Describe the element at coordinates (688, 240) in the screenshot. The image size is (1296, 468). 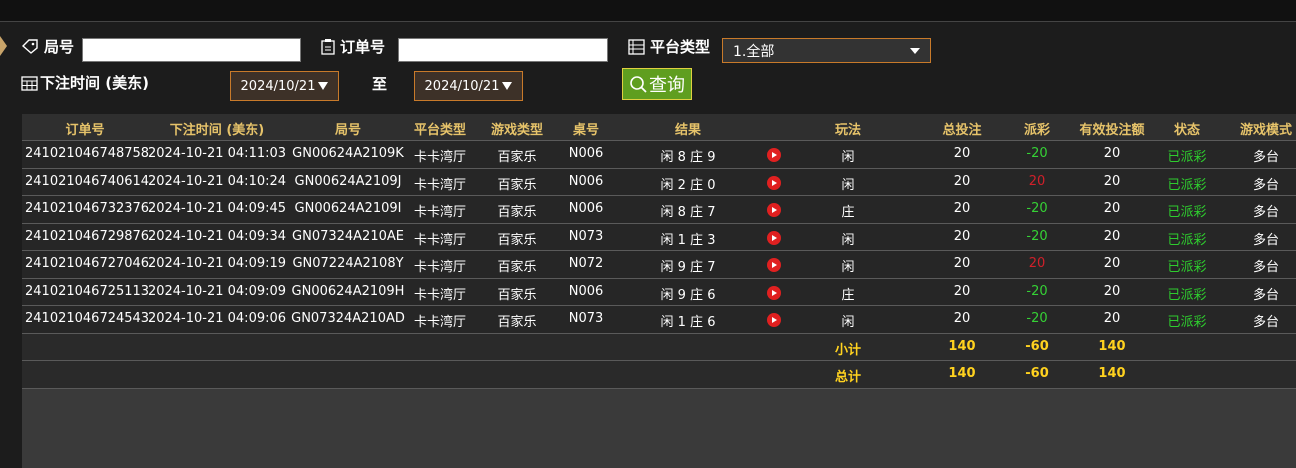
I see `table-cell: 闲 1 庄 3` at that location.